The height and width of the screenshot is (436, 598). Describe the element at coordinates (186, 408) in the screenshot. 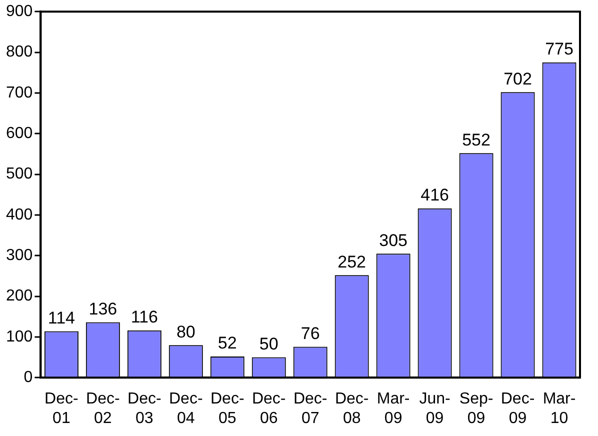

I see `x-tick-label: Dec-04` at that location.